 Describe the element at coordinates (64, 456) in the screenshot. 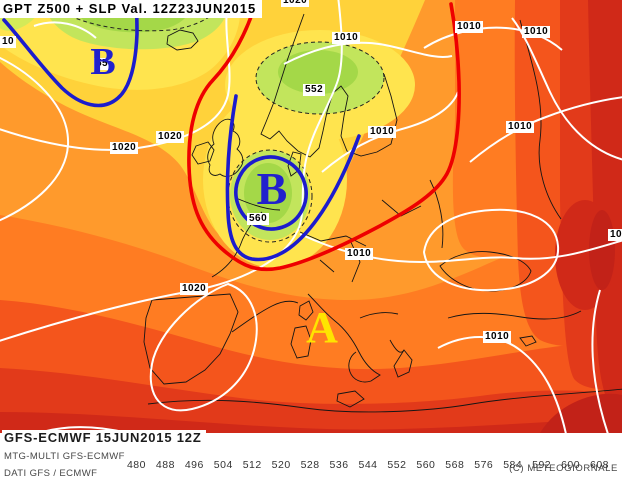

I see `model-label: MTG-MULTI GFS-ECMWF` at that location.